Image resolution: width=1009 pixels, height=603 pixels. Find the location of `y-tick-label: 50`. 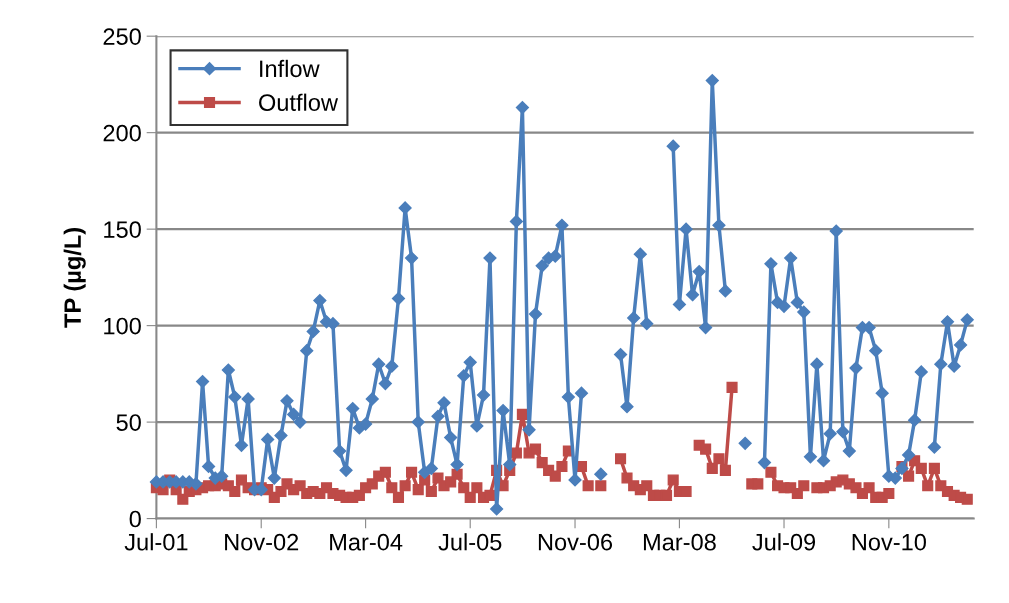

y-tick-label: 50 is located at coordinates (128, 422).